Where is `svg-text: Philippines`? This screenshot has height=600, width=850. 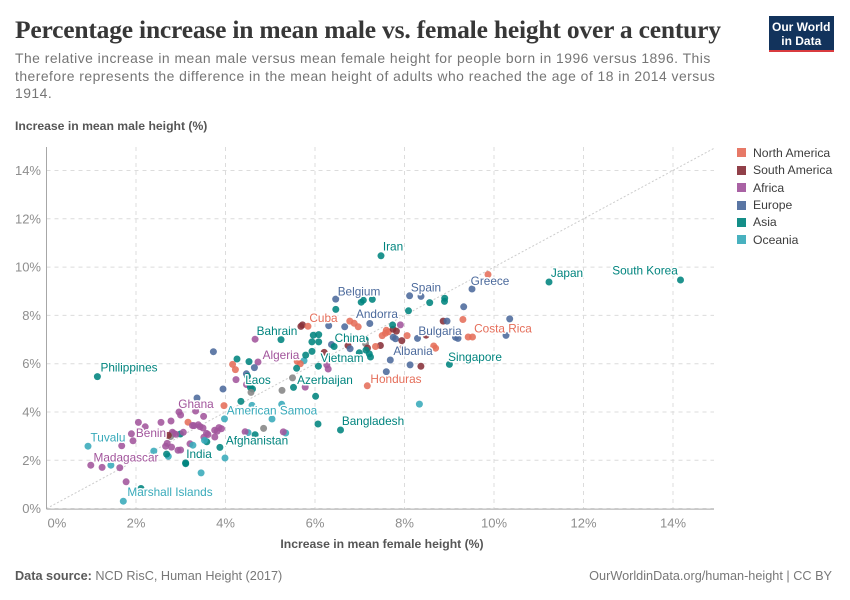 svg-text: Philippines is located at coordinates (128, 368).